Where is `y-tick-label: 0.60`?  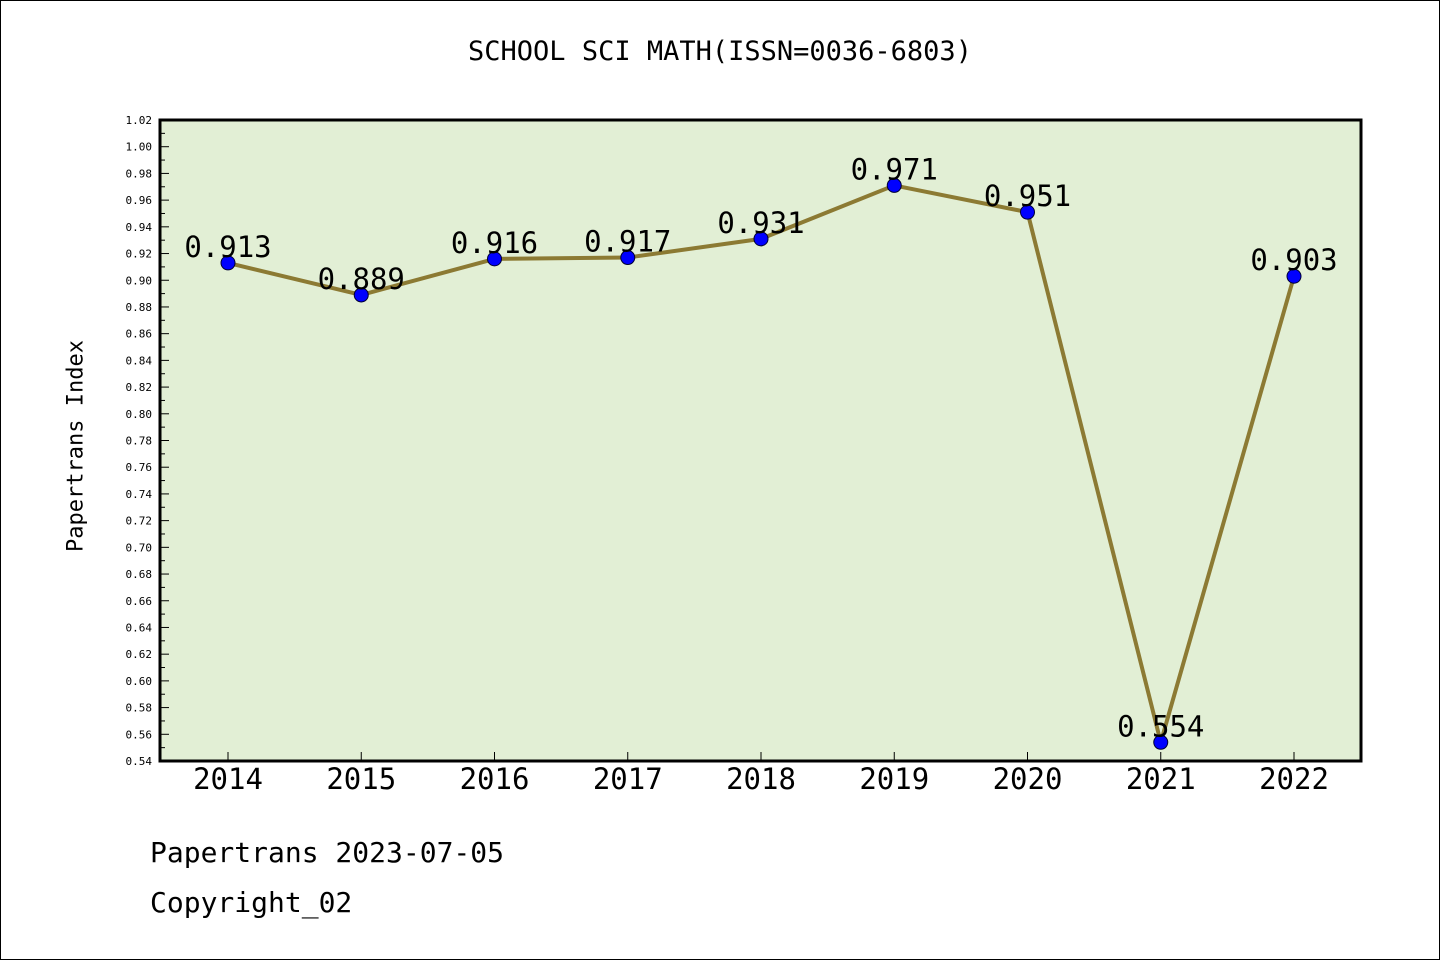
y-tick-label: 0.60 is located at coordinates (139, 681).